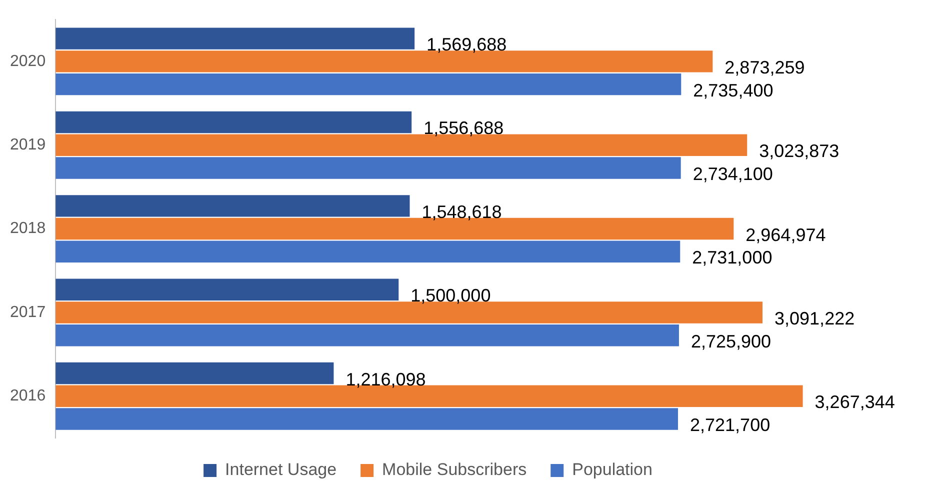 This screenshot has height=489, width=946. I want to click on y-tick-label: 2016, so click(28, 396).